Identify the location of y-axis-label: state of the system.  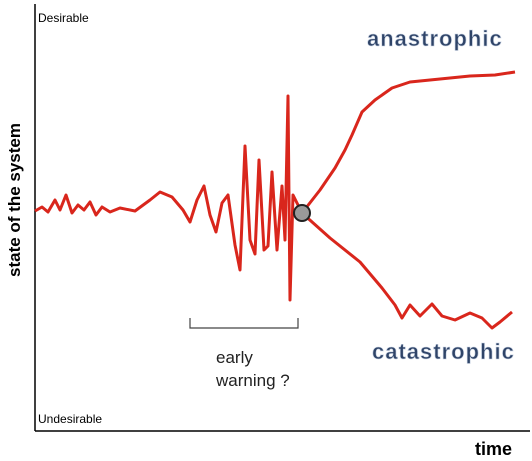
(14, 200).